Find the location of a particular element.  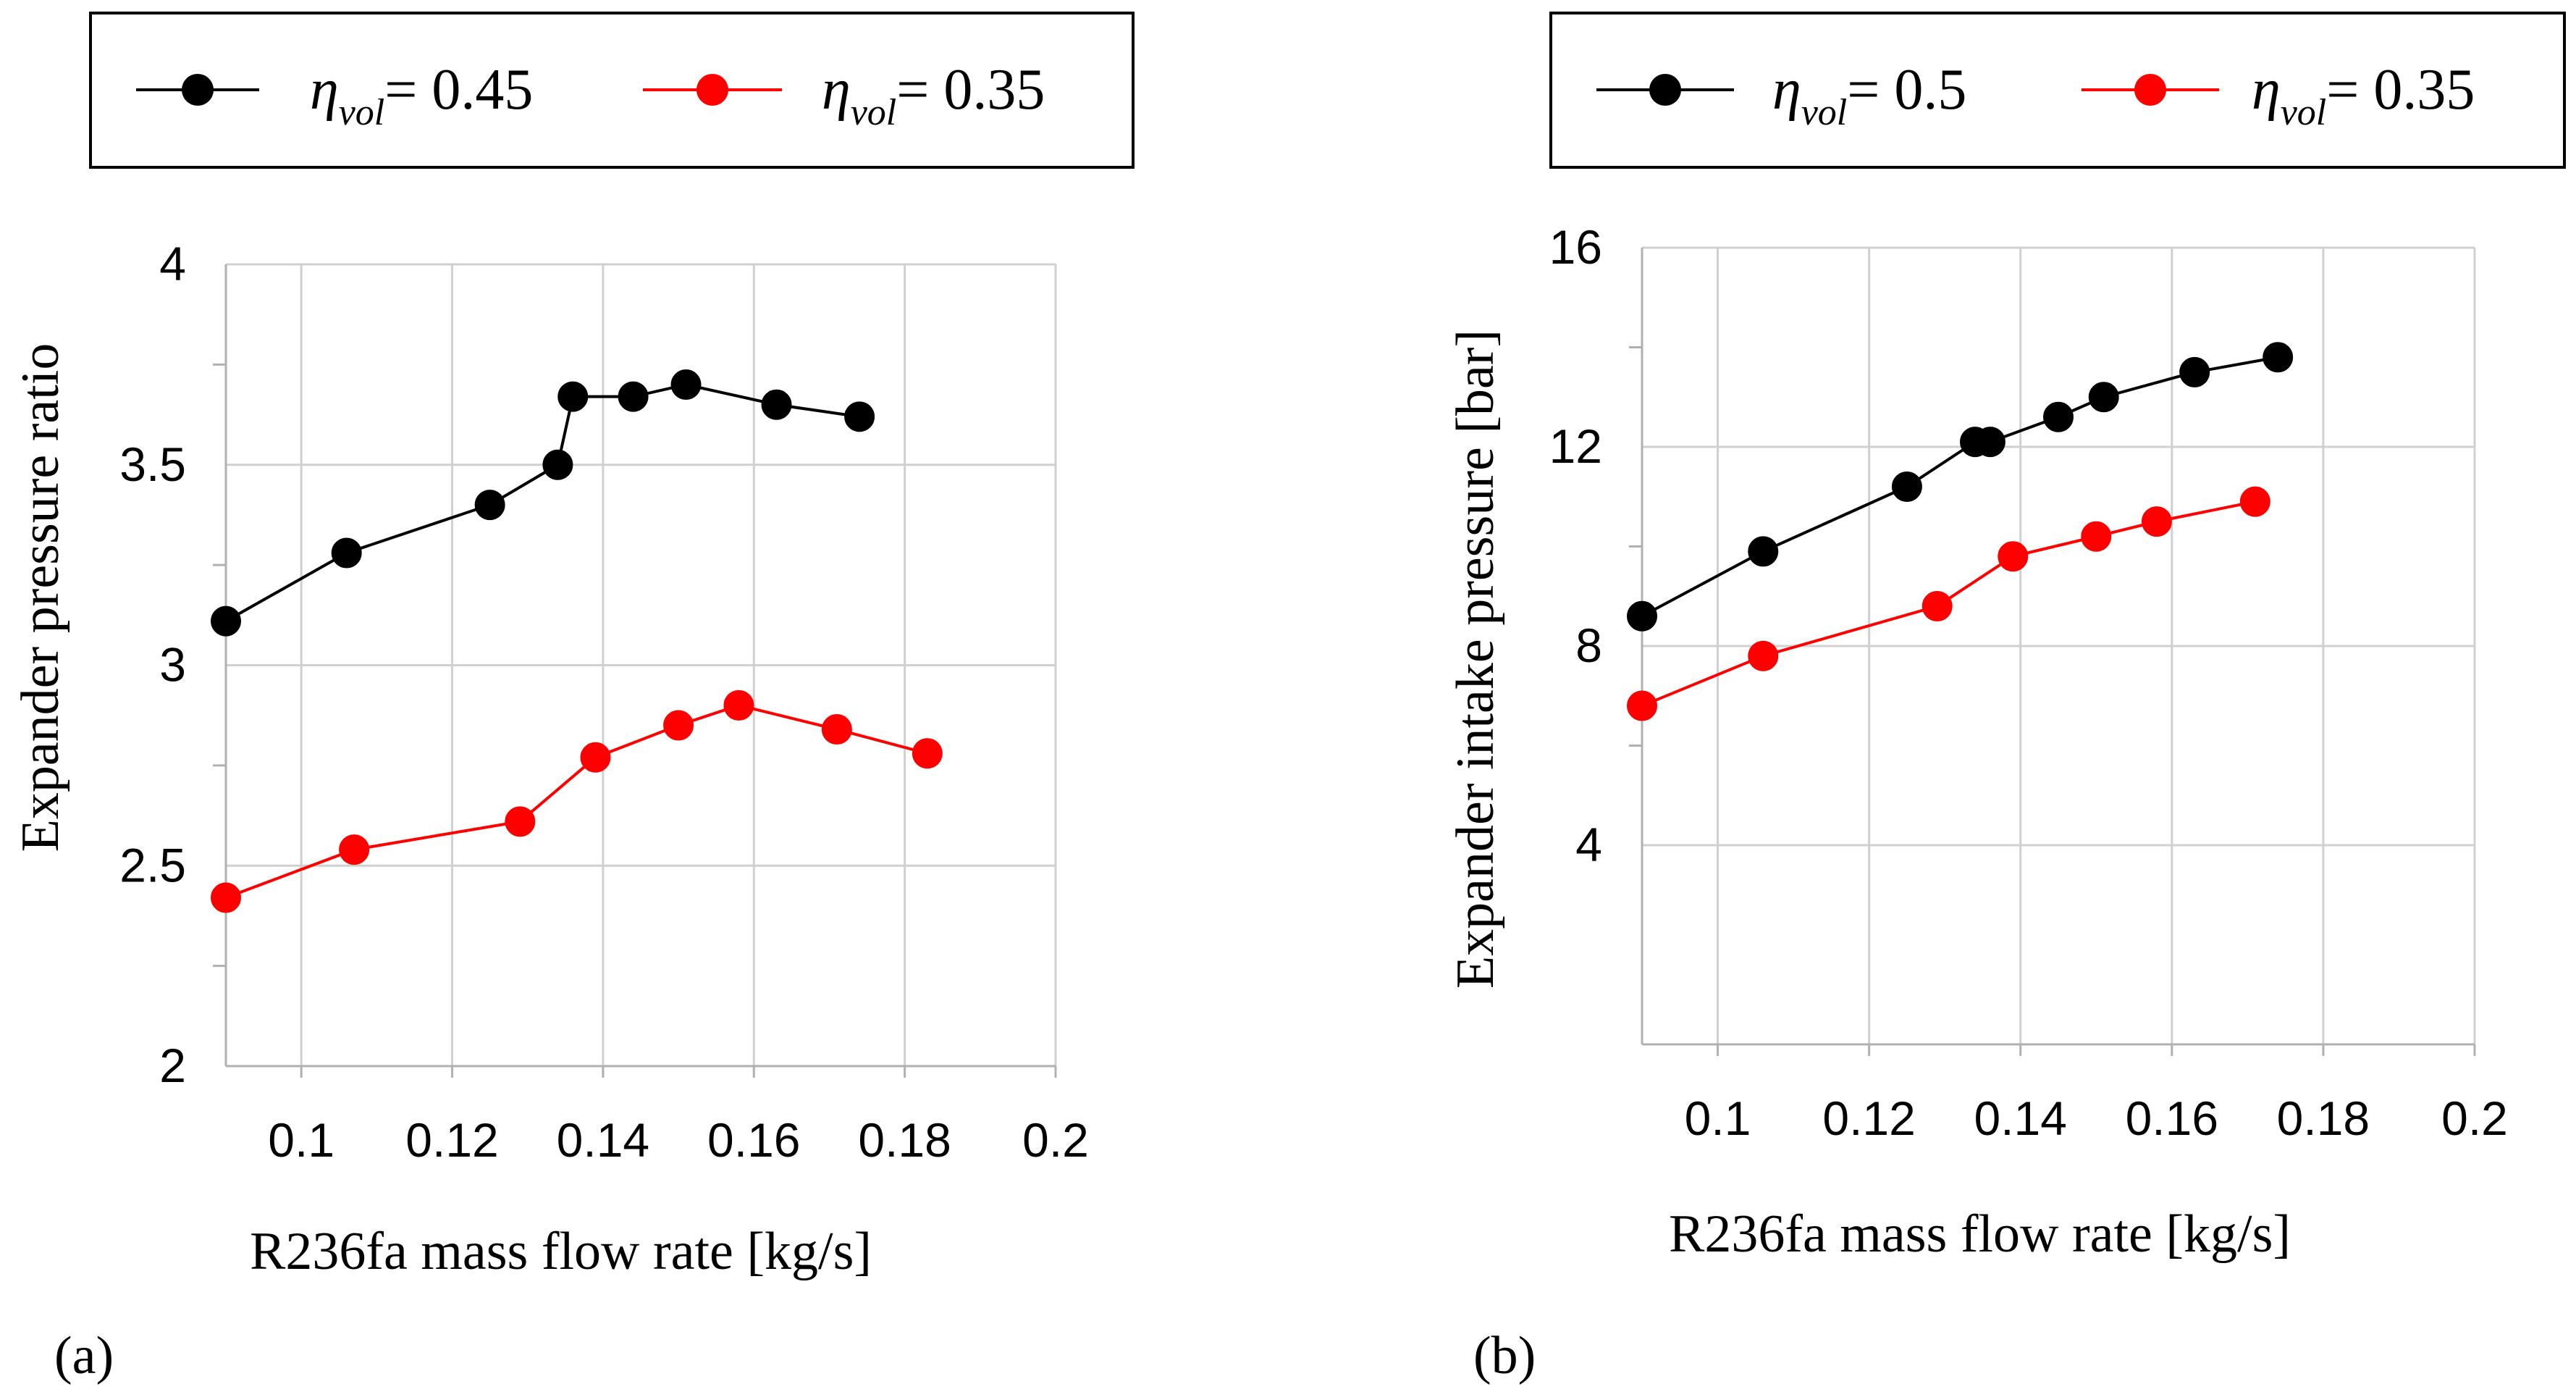

y-tick-label: 2 is located at coordinates (172, 1065).